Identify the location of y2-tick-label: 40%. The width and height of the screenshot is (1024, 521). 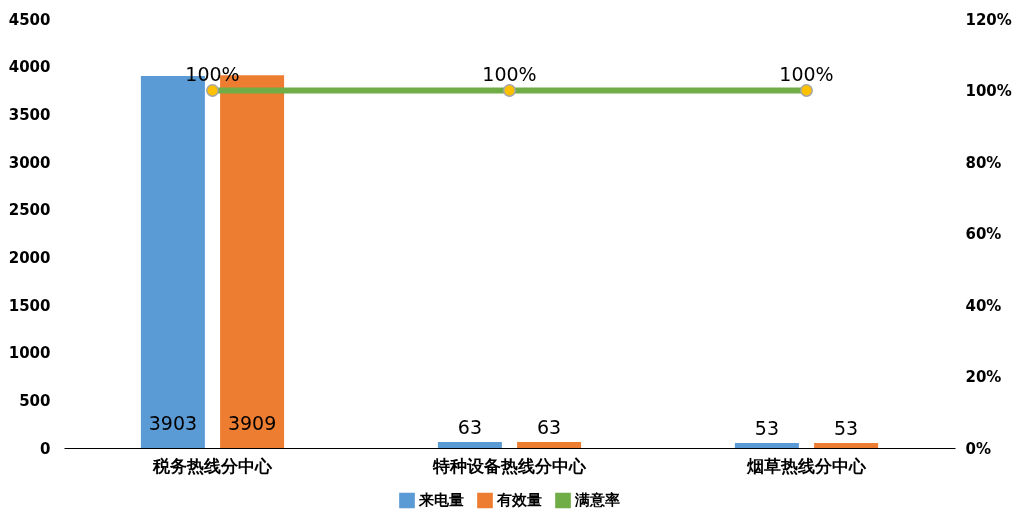
(983, 305).